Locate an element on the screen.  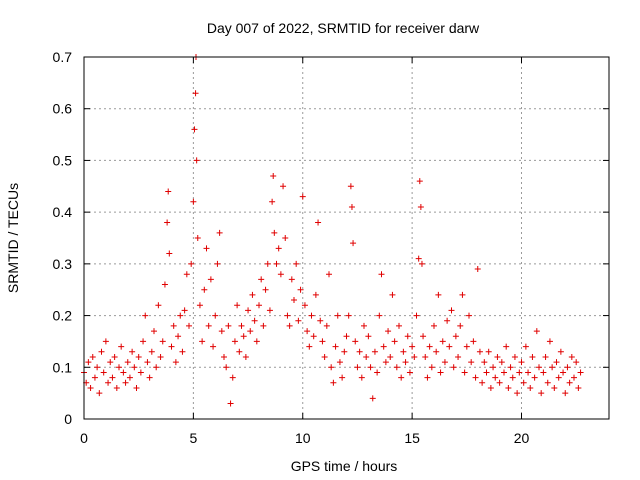
x-axis-title: GPS time / hours is located at coordinates (344, 466).